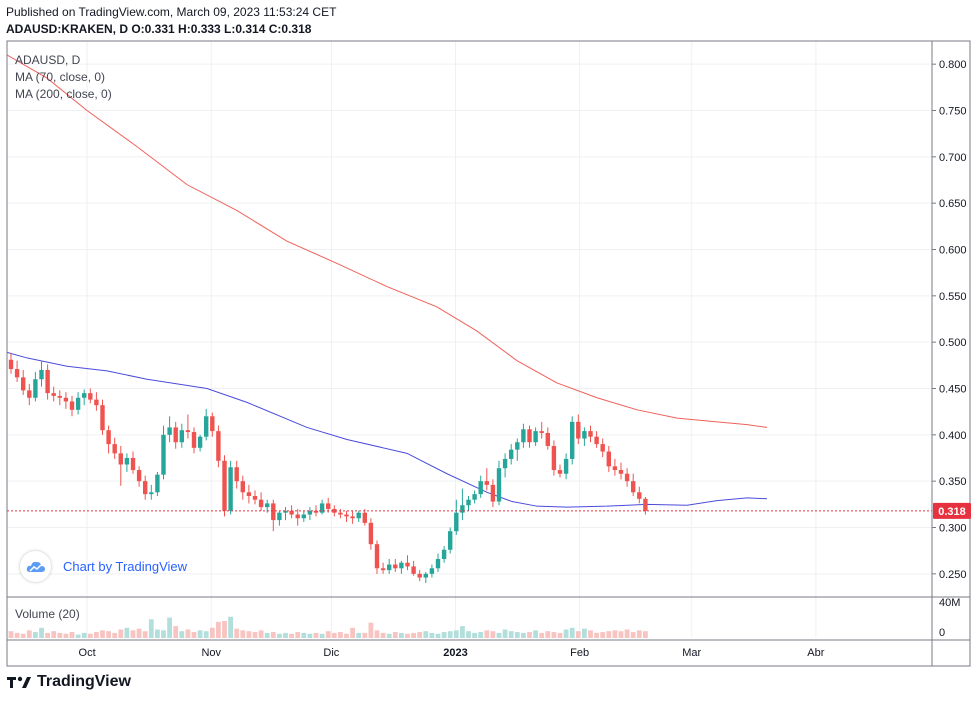 This screenshot has width=978, height=702. What do you see at coordinates (455, 653) in the screenshot?
I see `time-label: 2023` at bounding box center [455, 653].